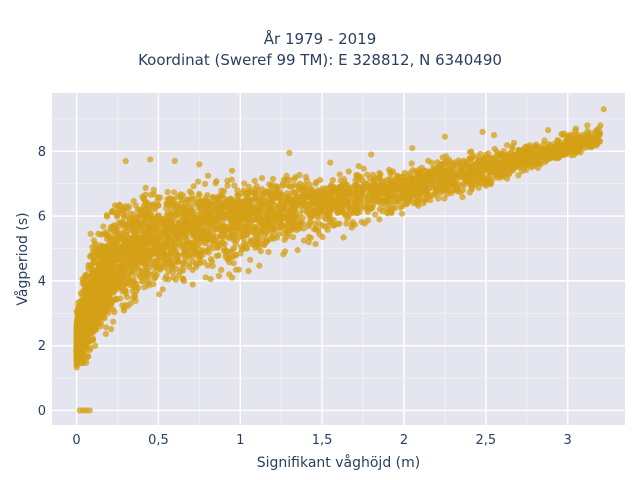 Image resolution: width=640 pixels, height=480 pixels. Describe the element at coordinates (42, 281) in the screenshot. I see `y-tick-label: 4` at that location.